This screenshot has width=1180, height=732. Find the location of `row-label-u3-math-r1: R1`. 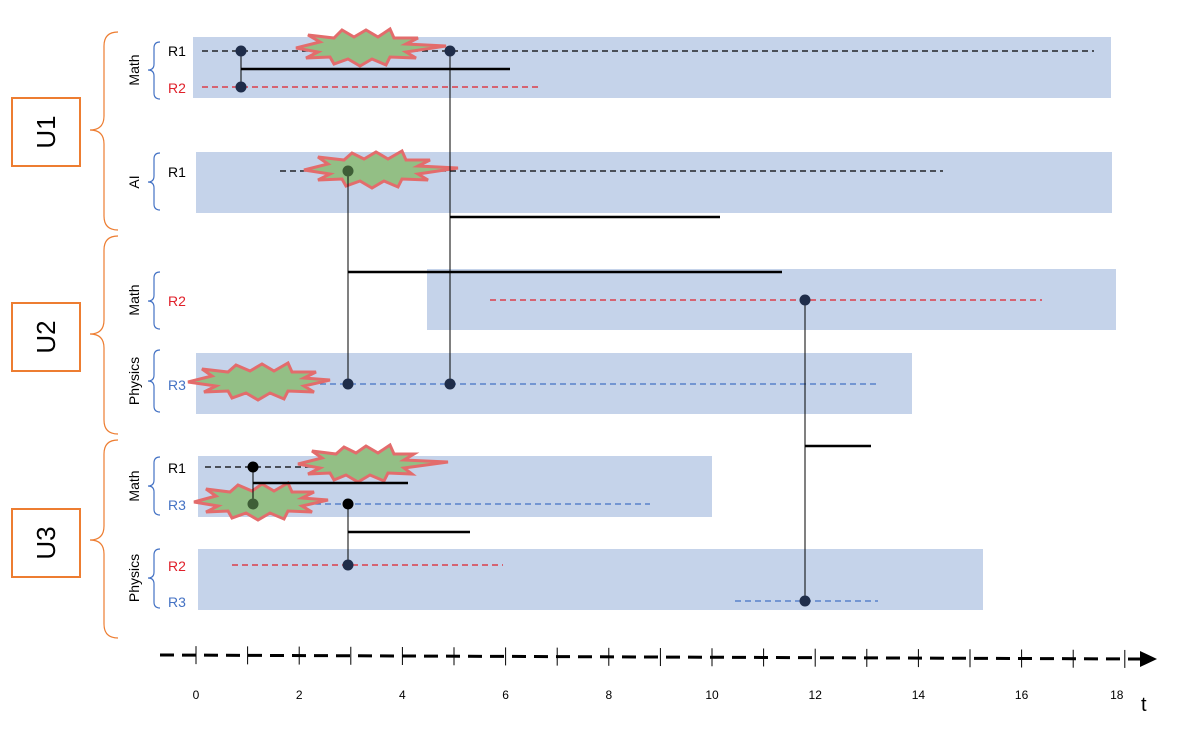

row-label-u3-math-r1: R1 is located at coordinates (177, 468).